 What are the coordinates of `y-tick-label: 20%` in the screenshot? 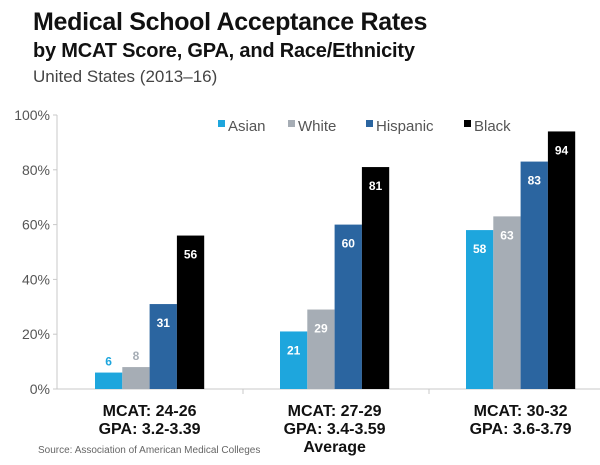 It's located at (36, 334).